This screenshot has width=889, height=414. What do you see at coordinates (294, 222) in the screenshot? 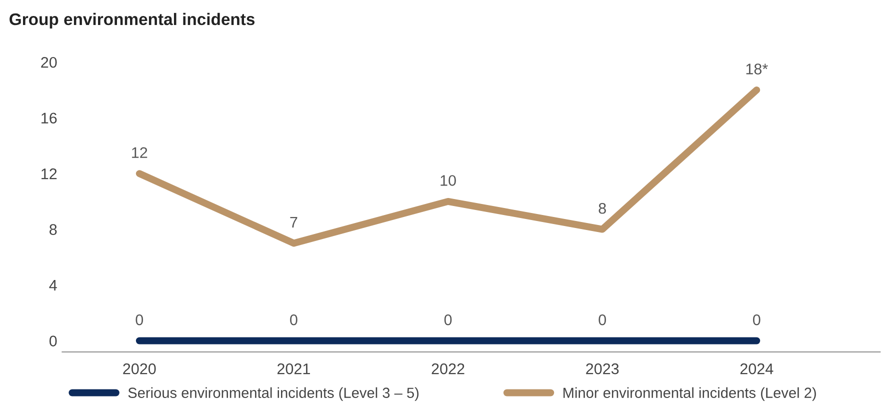
I see `data-label: 7` at bounding box center [294, 222].